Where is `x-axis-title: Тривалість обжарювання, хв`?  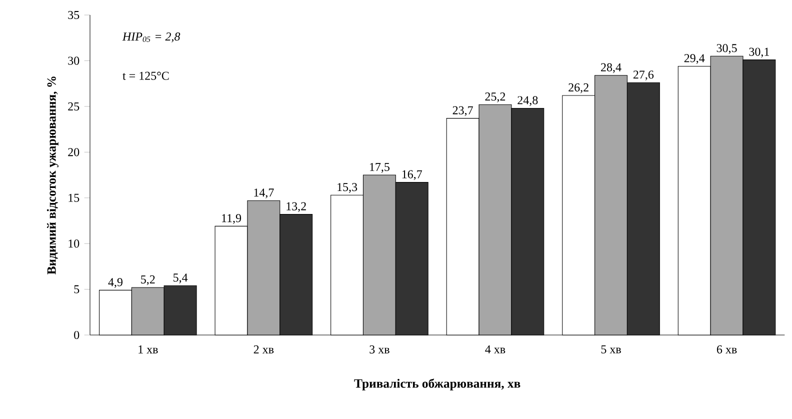 x-axis-title: Тривалість обжарювання, хв is located at coordinates (437, 384).